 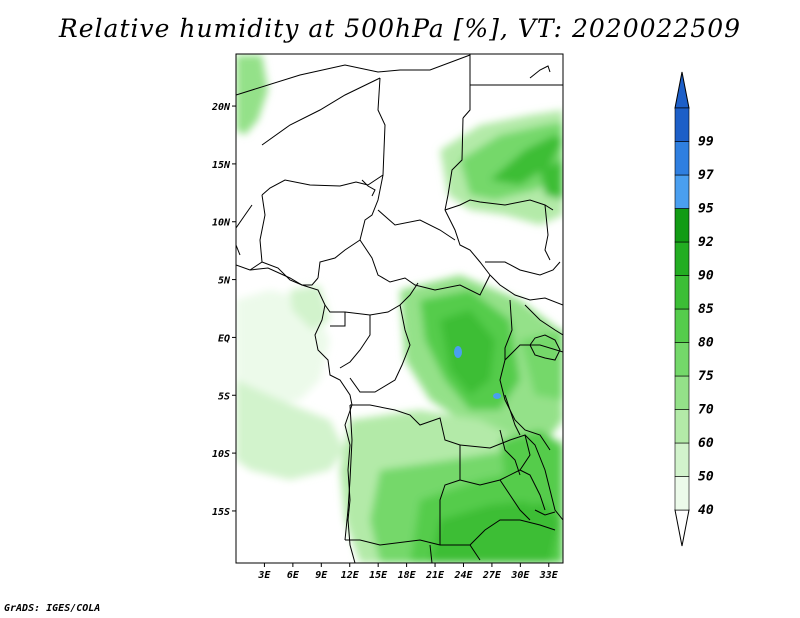 I want to click on lon-tick-label: 30E, so click(x=520, y=575).